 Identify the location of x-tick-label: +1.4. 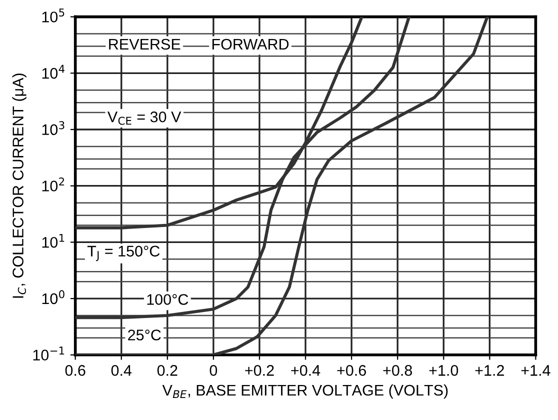
(535, 370).